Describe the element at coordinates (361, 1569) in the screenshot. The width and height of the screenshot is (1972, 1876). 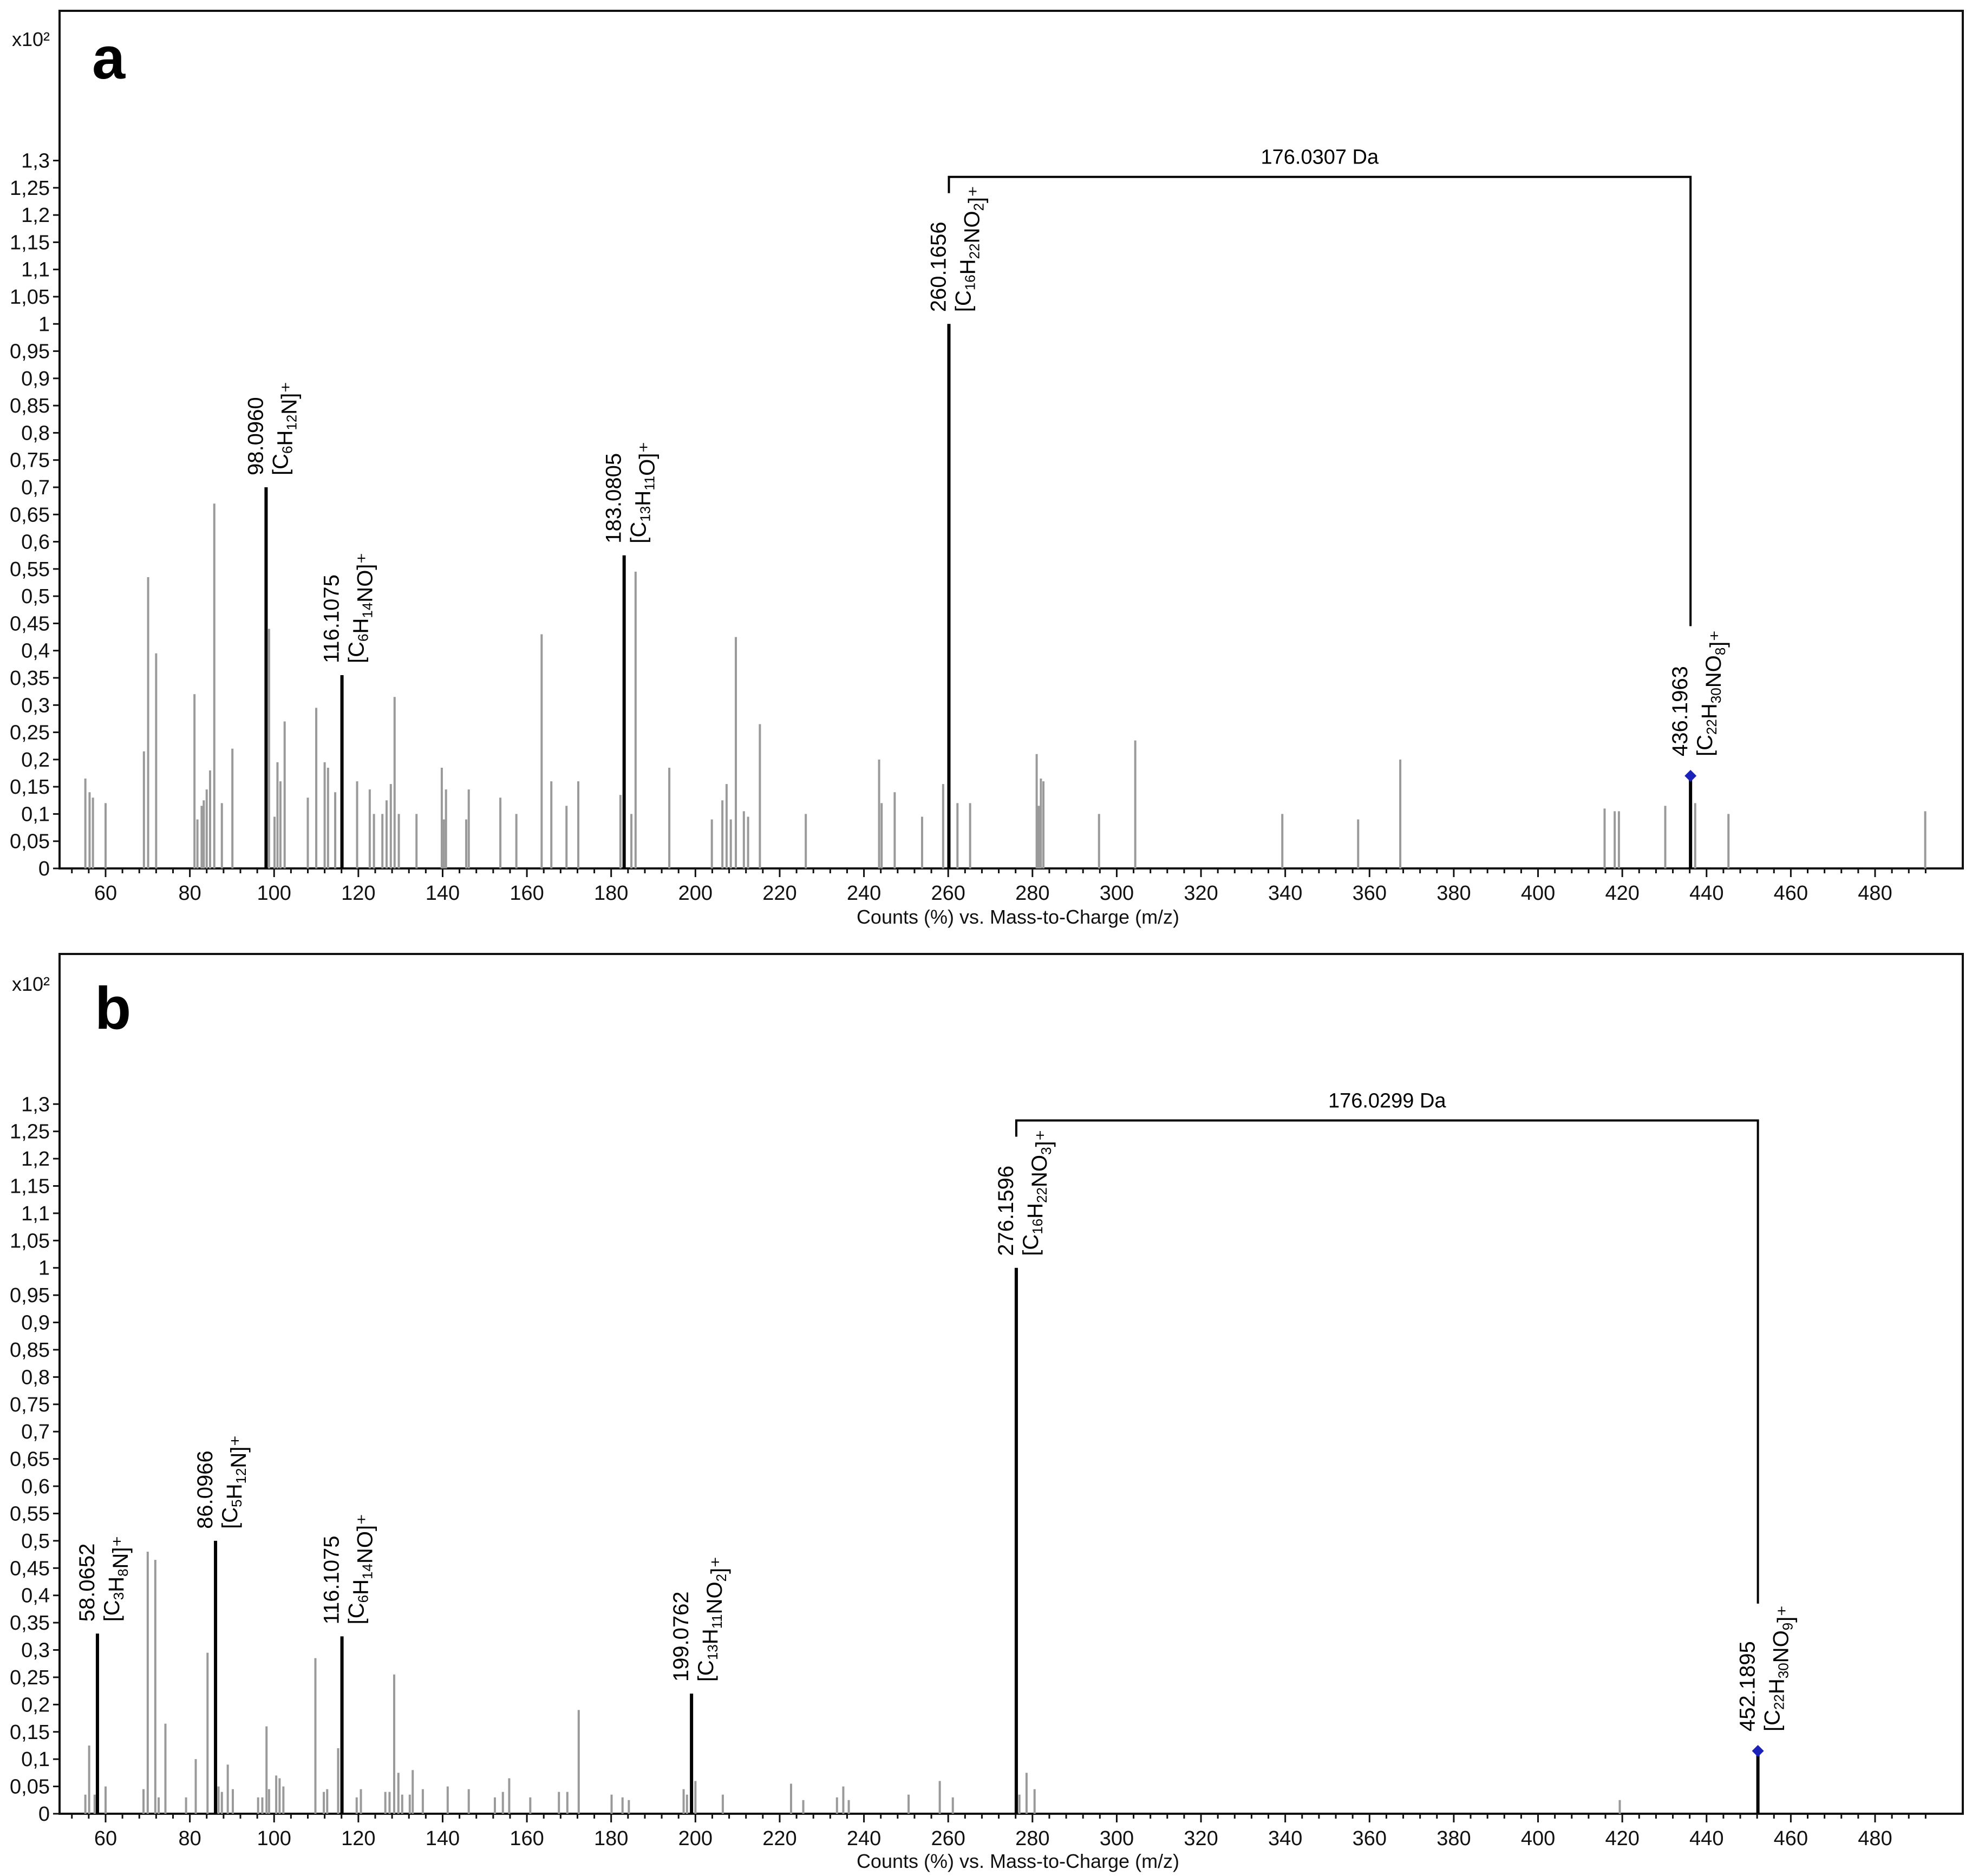
I see `peak-formula-label: [C6H14NO]⁺` at that location.